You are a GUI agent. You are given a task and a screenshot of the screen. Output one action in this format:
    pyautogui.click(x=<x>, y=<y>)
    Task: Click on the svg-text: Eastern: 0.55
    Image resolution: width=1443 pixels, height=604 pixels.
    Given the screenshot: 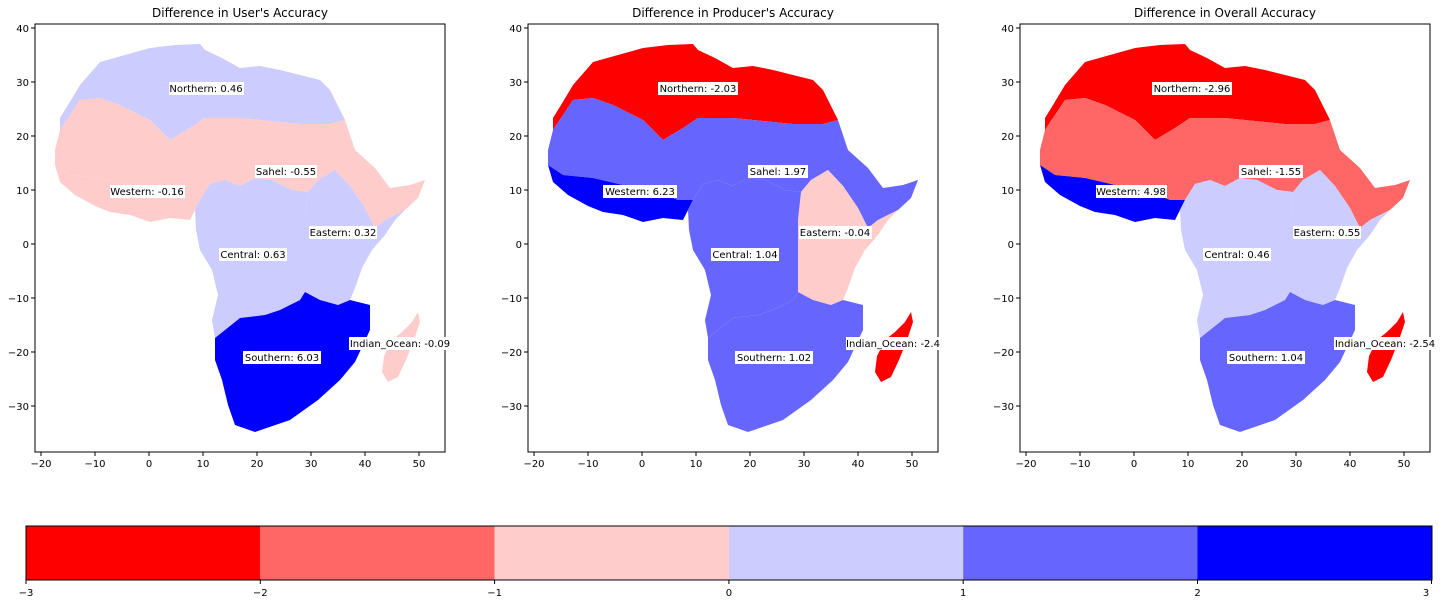 What is the action you would take?
    pyautogui.click(x=1327, y=233)
    